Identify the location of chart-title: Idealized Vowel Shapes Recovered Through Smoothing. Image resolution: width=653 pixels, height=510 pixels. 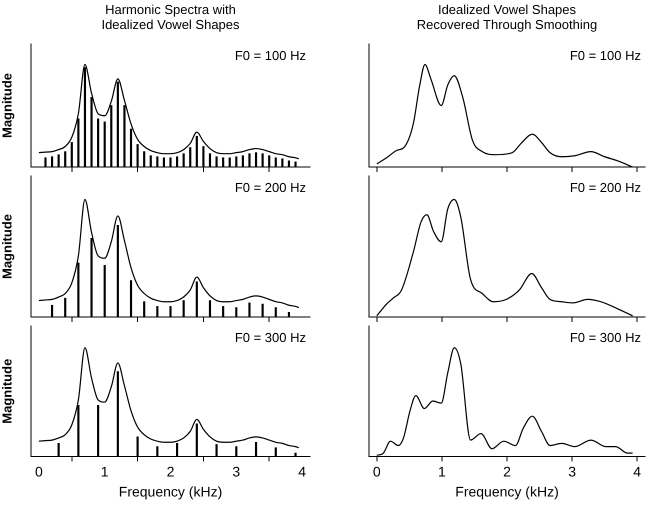
(507, 17).